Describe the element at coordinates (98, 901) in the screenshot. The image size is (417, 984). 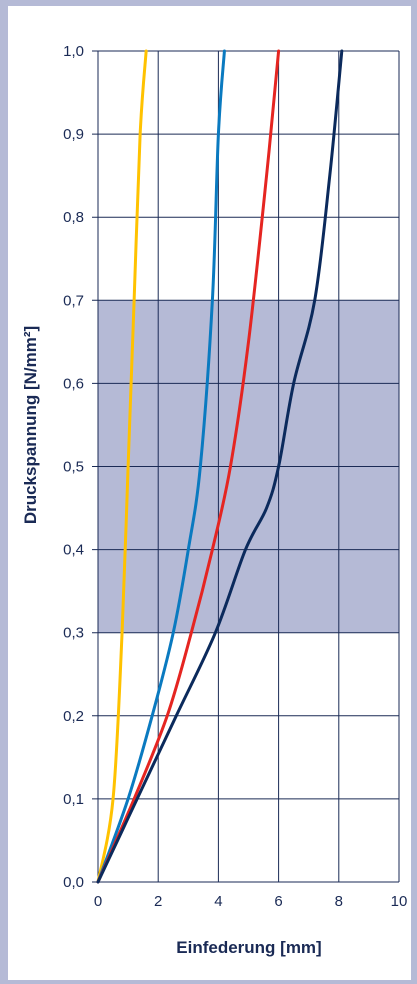
I see `x-tick-label: 0` at that location.